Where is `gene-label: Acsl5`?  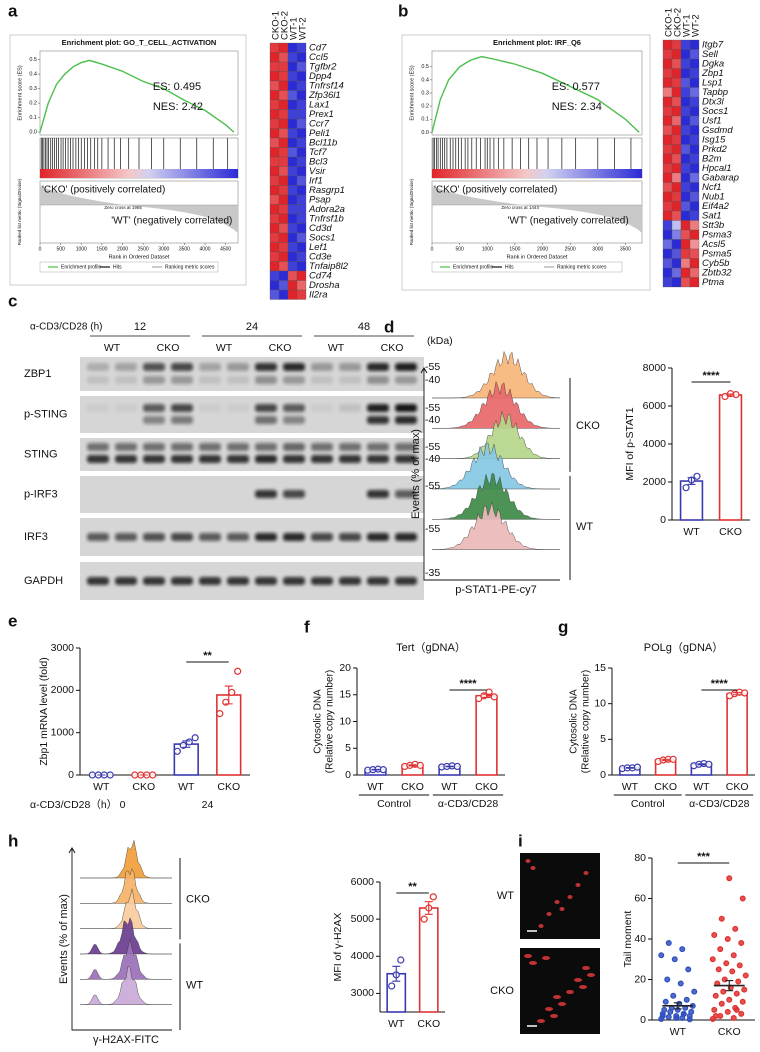 gene-label: Acsl5 is located at coordinates (713, 244).